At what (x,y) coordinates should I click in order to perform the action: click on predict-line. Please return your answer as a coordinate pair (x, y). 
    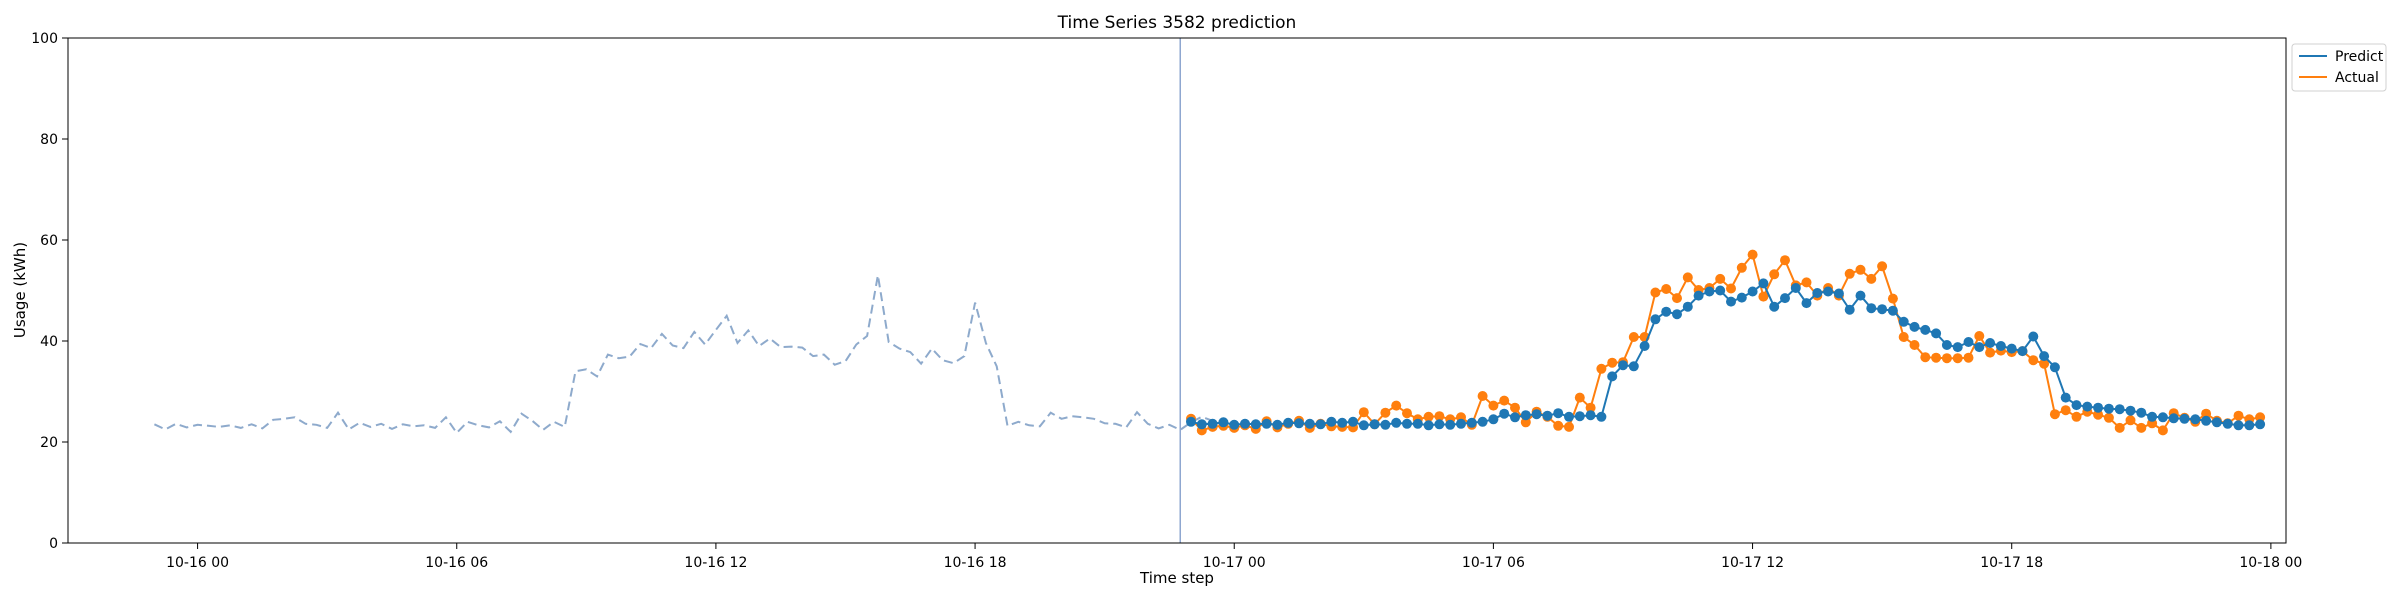
    Looking at the image, I should click on (1725, 354).